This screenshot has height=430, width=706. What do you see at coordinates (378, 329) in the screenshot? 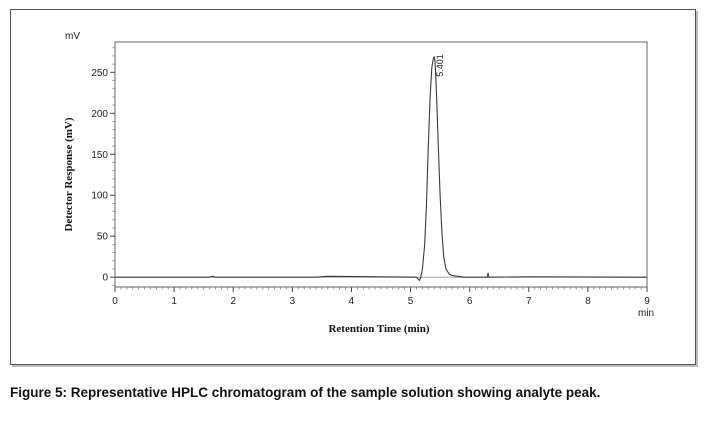
I see `x-axis-title: Retention Time (min)` at bounding box center [378, 329].